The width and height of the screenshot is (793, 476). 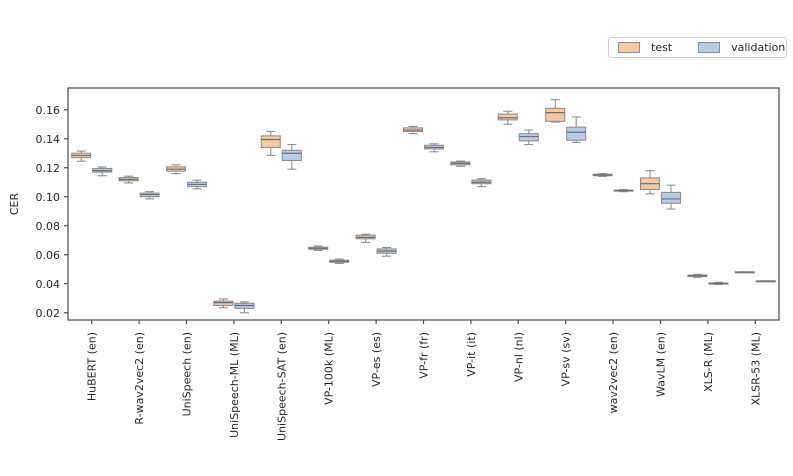 I want to click on legend-entry-validation: validation, so click(x=741, y=47).